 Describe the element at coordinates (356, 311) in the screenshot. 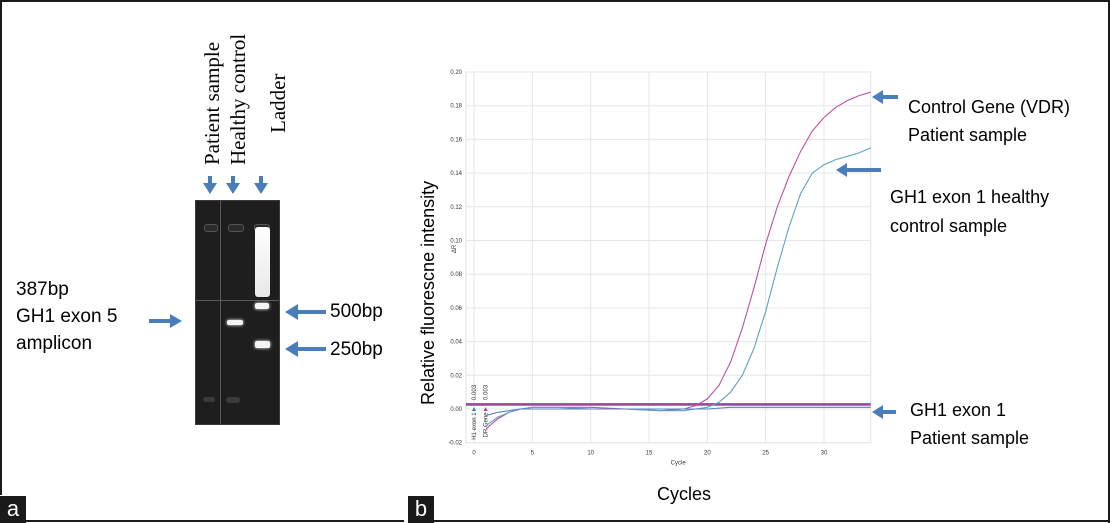

I see `annotation-500bp: 500bp` at that location.